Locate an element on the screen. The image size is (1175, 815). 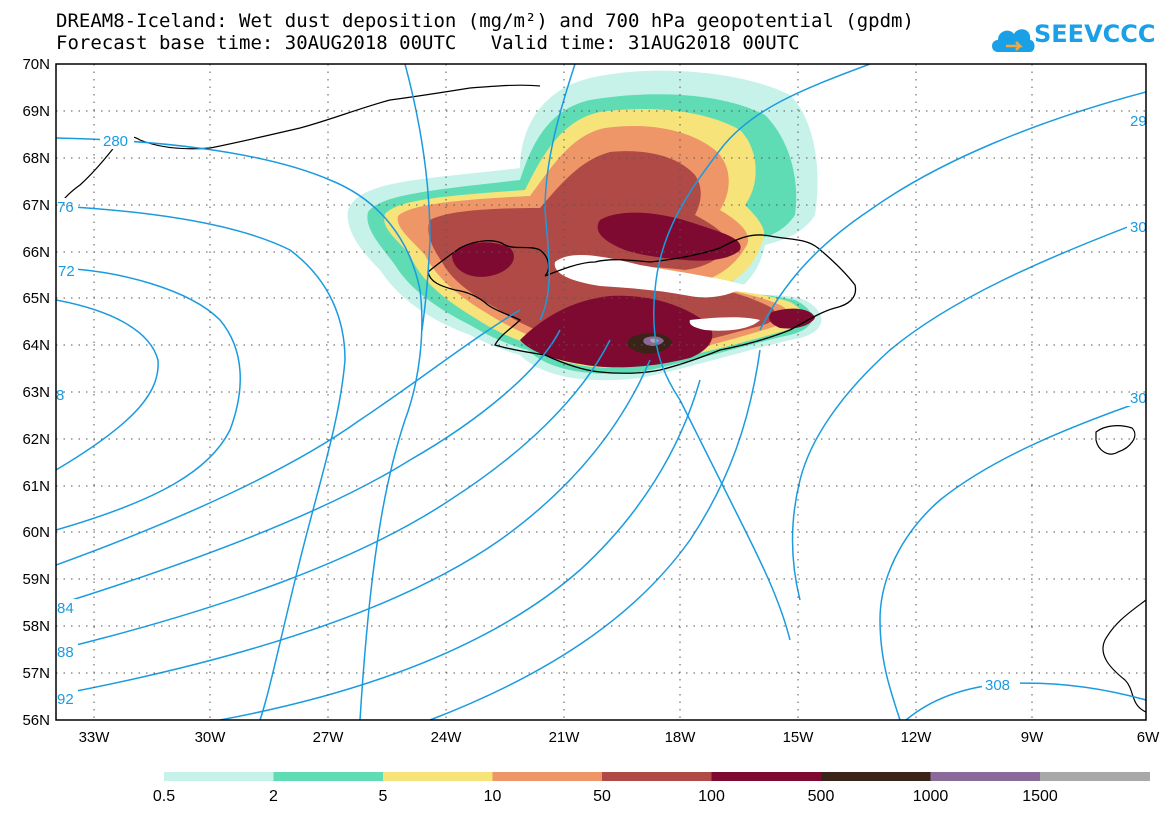
lat-label: 67N is located at coordinates (36, 205).